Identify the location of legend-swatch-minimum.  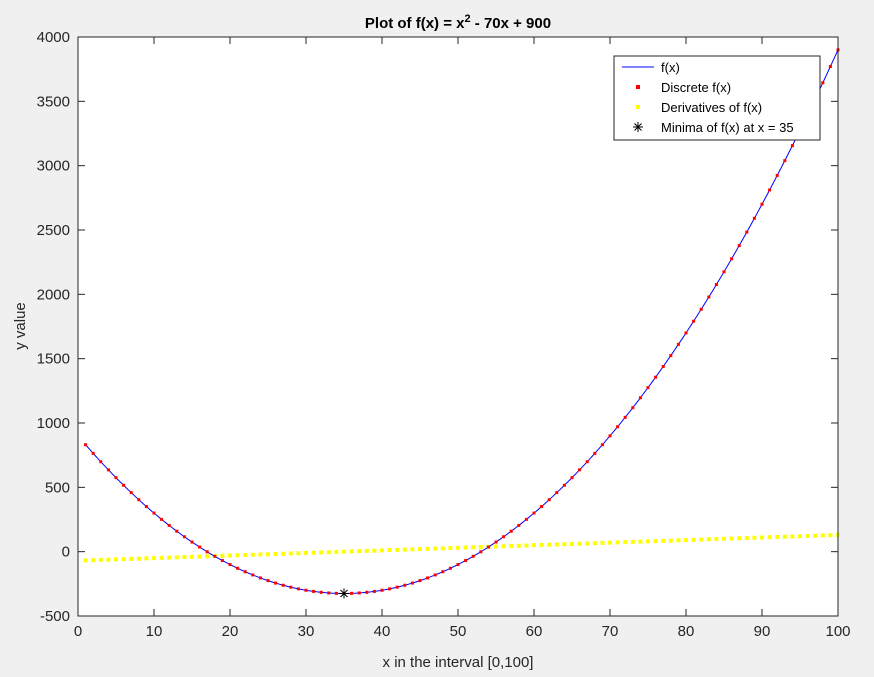
(638, 127).